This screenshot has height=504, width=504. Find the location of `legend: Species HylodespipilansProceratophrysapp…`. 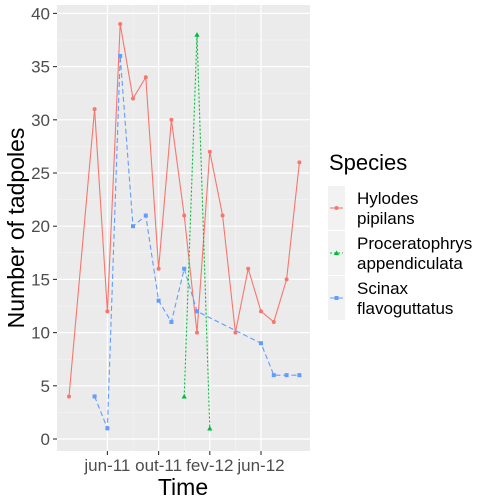

legend: Species HylodespipilansProceratophrysapp… is located at coordinates (400, 235).